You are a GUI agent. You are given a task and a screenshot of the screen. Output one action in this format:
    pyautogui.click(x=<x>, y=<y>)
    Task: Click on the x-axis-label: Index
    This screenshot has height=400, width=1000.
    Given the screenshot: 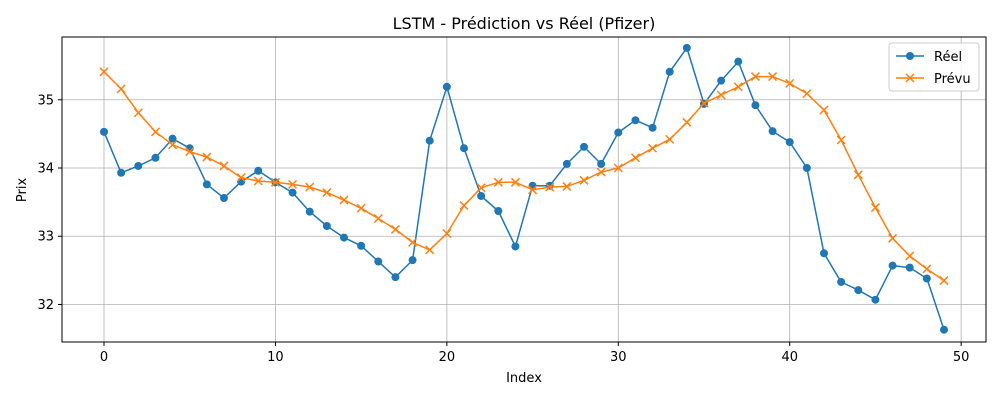 What is the action you would take?
    pyautogui.click(x=524, y=378)
    